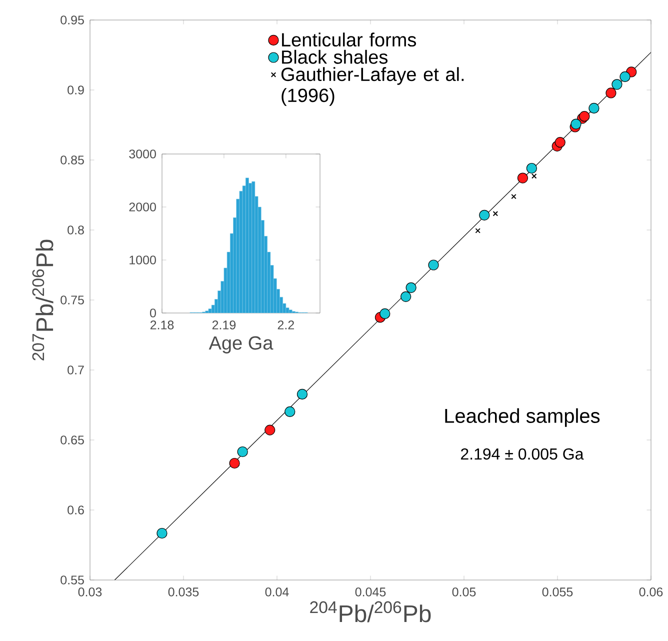 The width and height of the screenshot is (668, 641). Describe the element at coordinates (464, 592) in the screenshot. I see `x-tick-label: 0.05` at that location.